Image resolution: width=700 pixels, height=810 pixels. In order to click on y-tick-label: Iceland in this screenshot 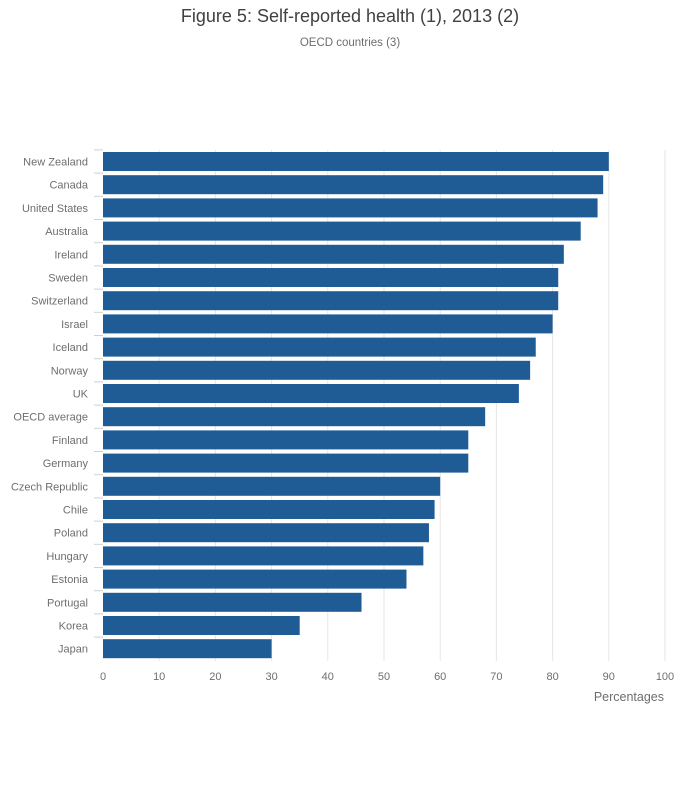, I will do `click(70, 348)`.